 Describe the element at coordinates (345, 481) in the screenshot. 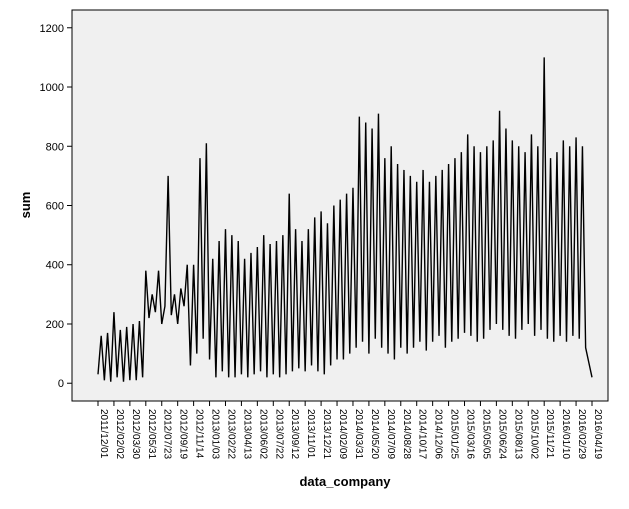

I see `x-axis-title: data_company` at that location.